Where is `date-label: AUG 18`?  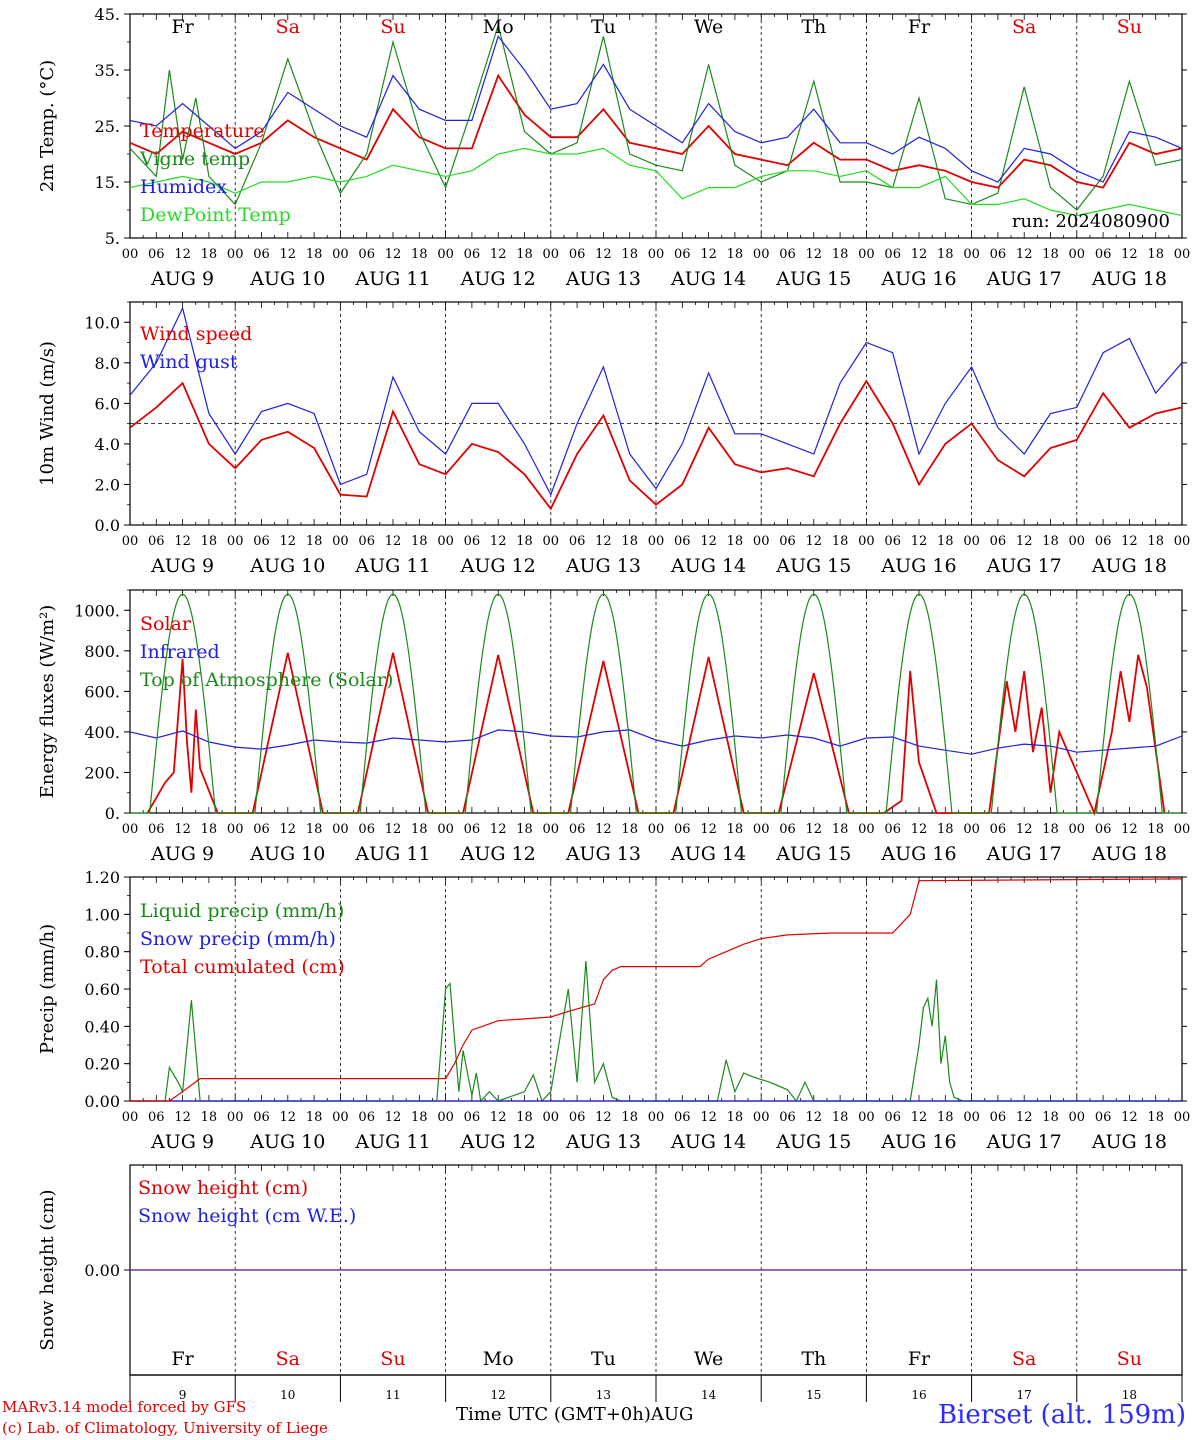 date-label: AUG 18 is located at coordinates (1129, 1142).